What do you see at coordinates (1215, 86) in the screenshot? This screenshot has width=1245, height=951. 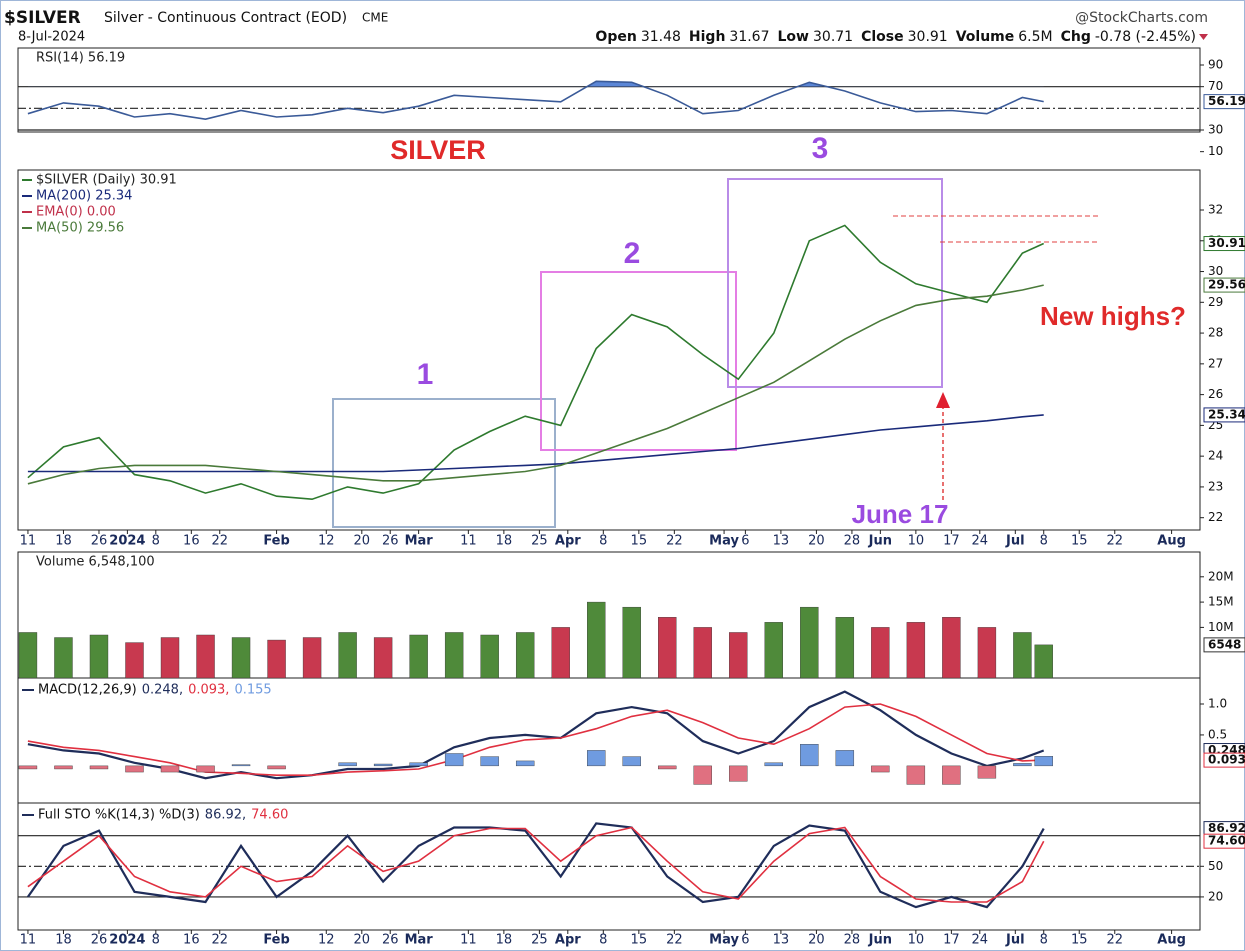 I see `y-tick-label: 70` at bounding box center [1215, 86].